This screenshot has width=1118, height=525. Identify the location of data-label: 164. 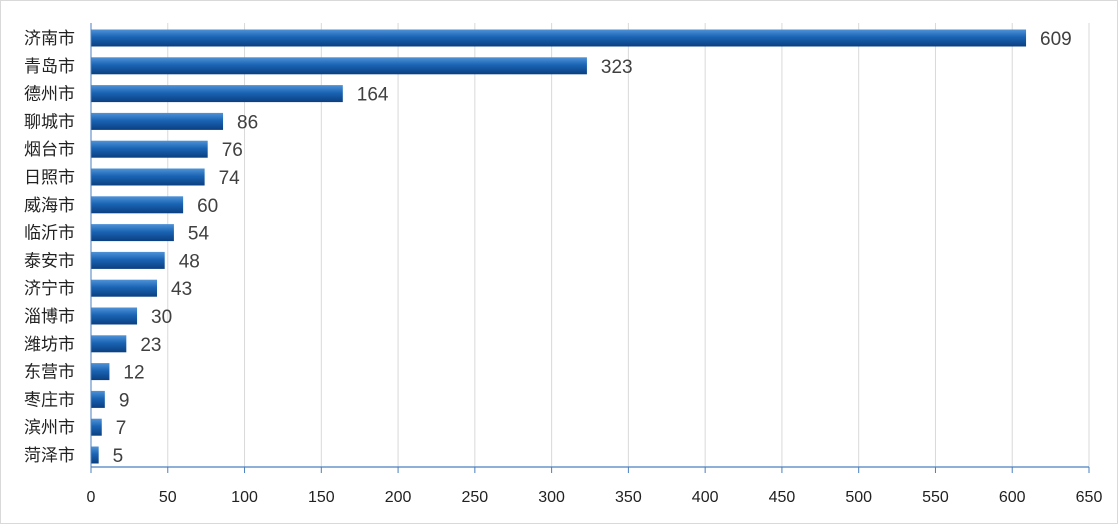
(373, 95).